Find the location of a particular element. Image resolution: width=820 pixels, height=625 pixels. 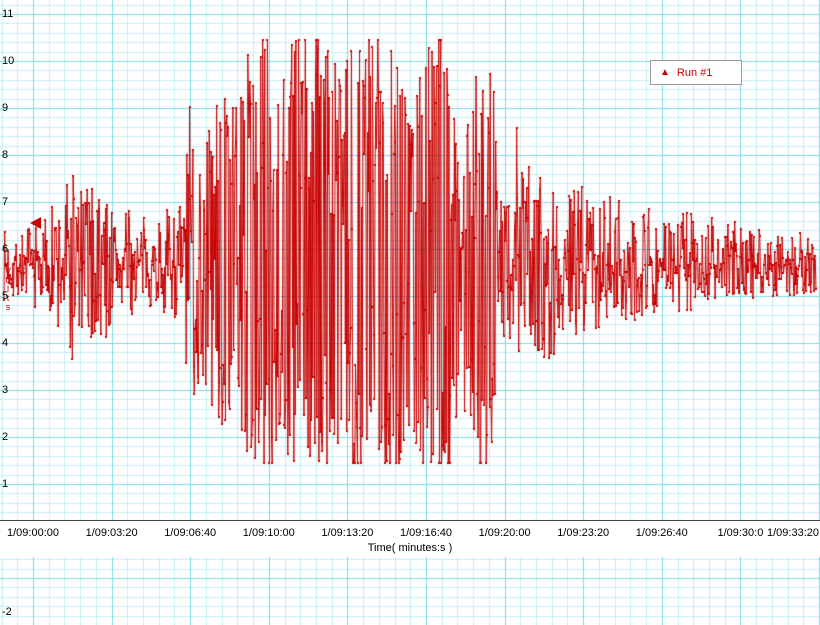

legend-series-label: Run #1 is located at coordinates (694, 72).